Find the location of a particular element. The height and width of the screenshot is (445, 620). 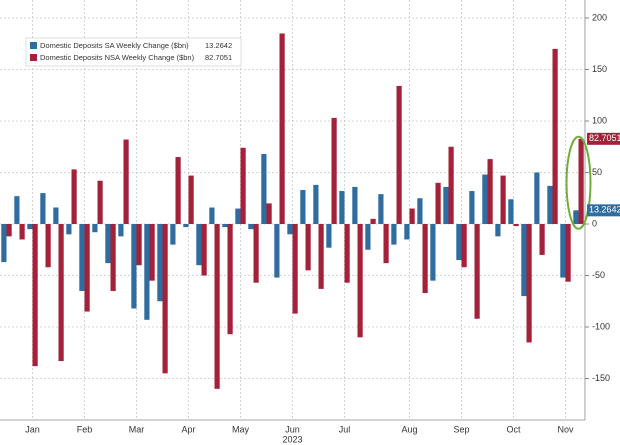

year-label: 2023 is located at coordinates (292, 439).